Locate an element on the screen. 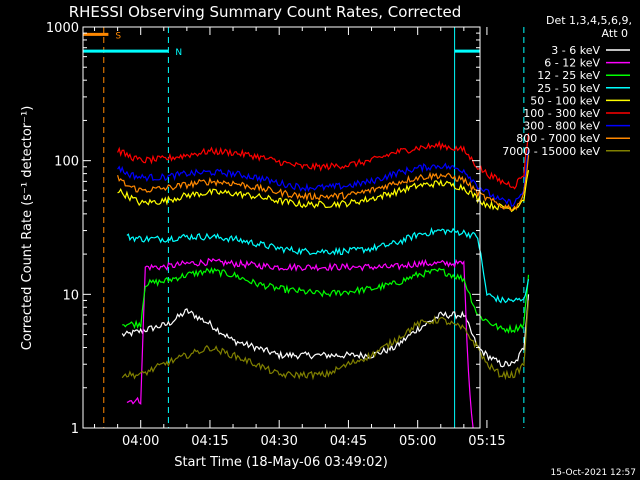  legend-label-5: 50 - 100 keV is located at coordinates (565, 100).